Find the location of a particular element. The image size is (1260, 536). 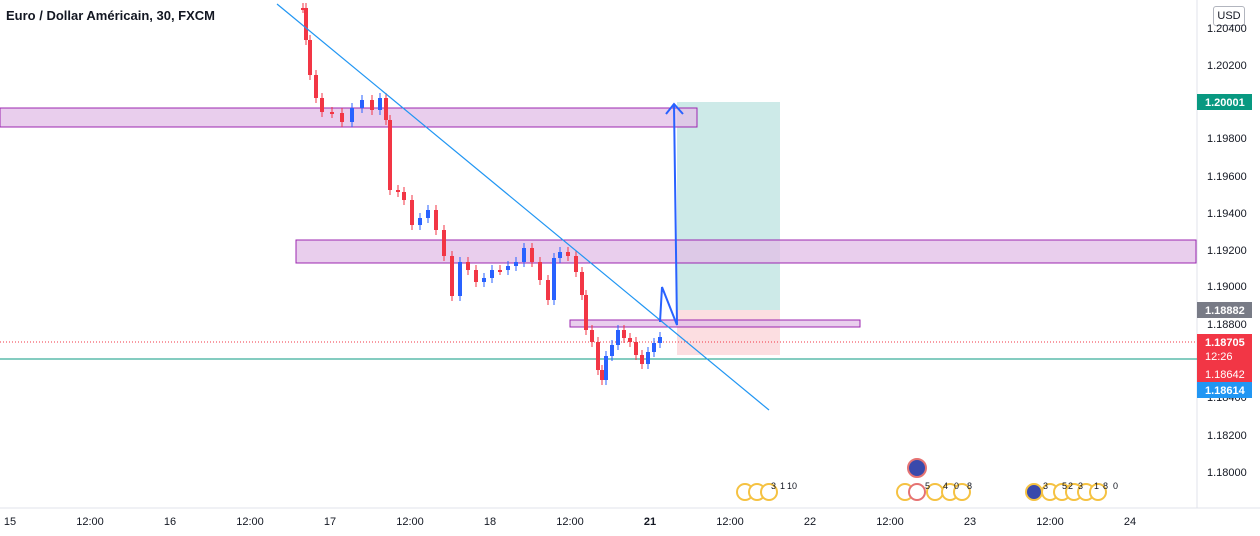

arrow-up-icon is located at coordinates (674, 108).